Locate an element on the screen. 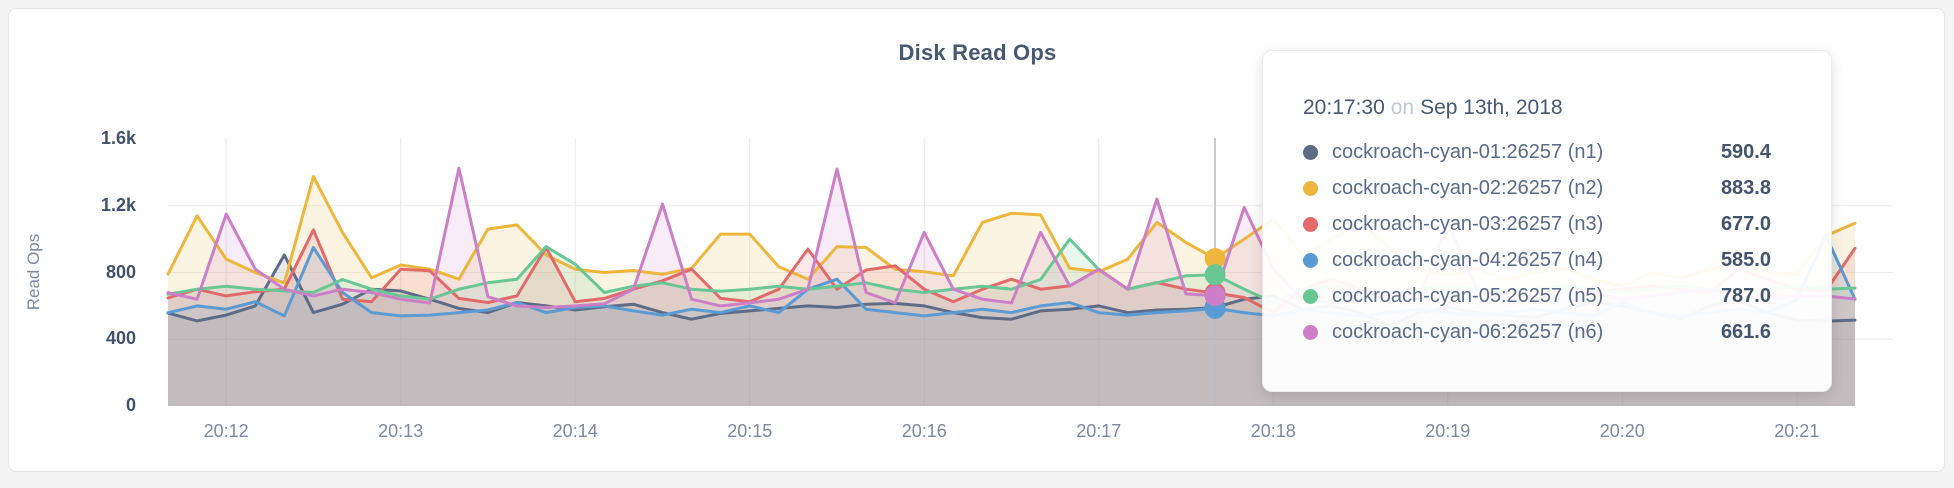 This screenshot has height=488, width=1954. tooltip-series-value: 677.0 is located at coordinates (1745, 223).